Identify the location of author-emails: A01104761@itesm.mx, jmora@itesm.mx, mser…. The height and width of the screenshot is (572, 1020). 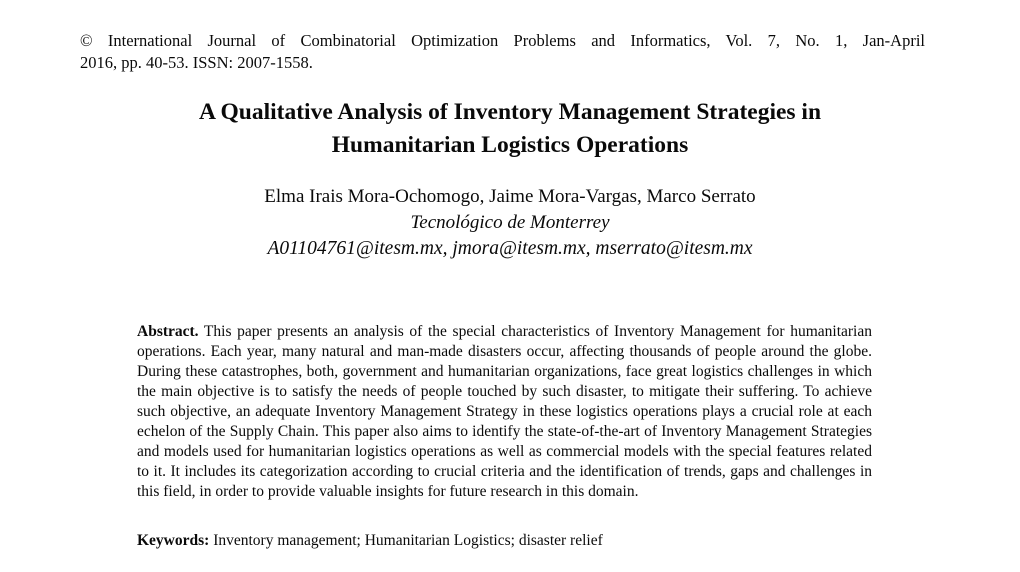
(510, 248).